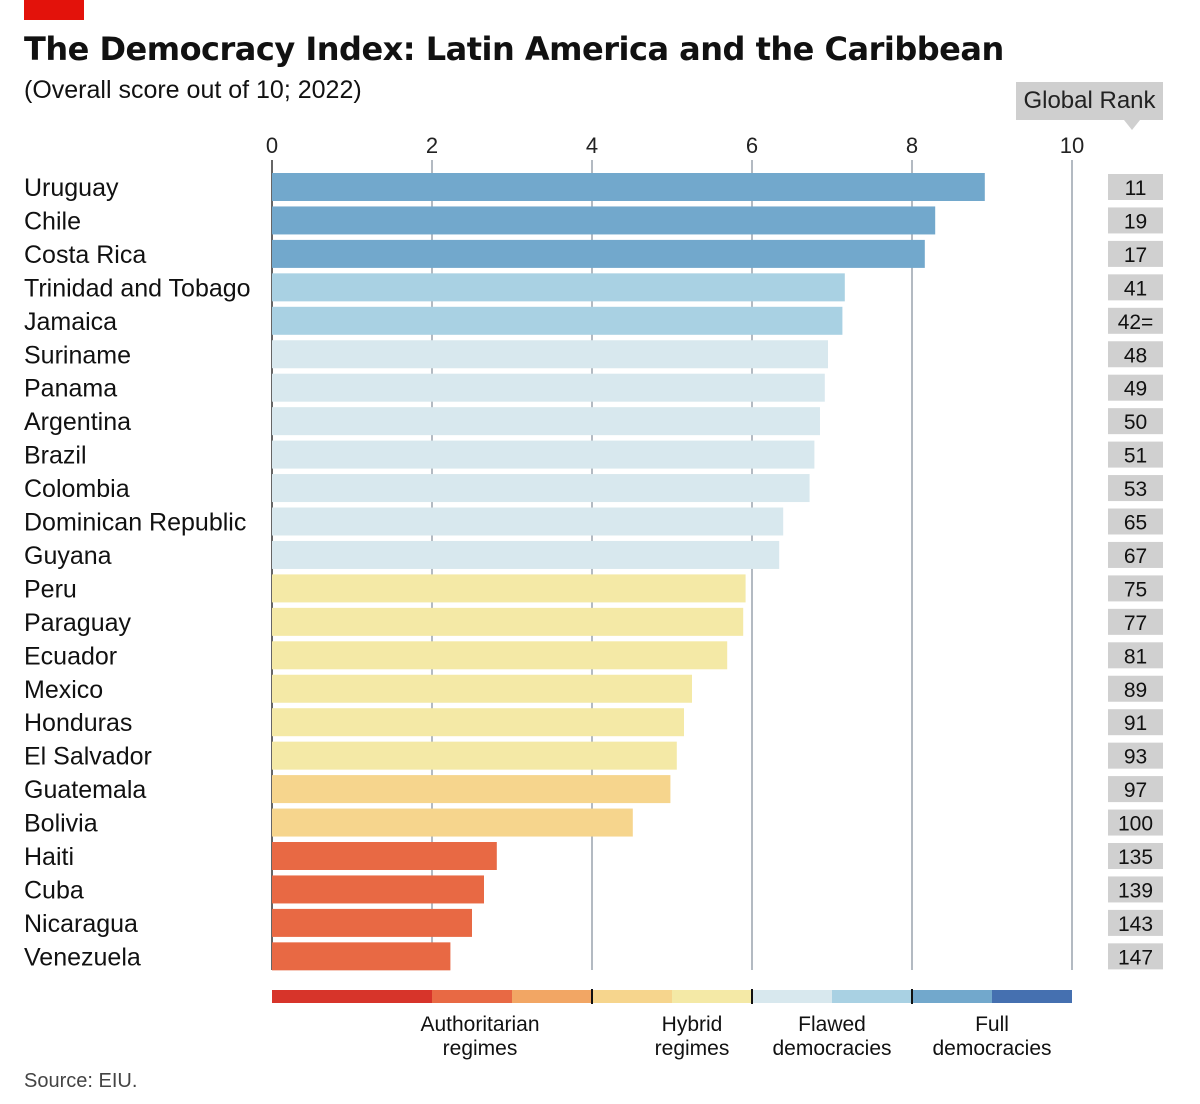 The height and width of the screenshot is (1104, 1200). I want to click on country-label: Argentina, so click(77, 422).